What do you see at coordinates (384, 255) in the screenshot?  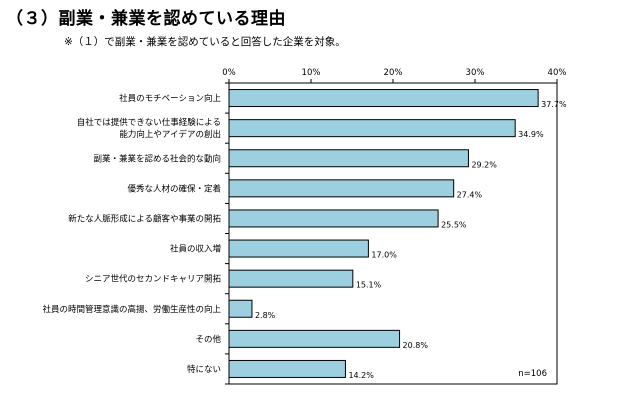 I see `value-label: 17.0%` at bounding box center [384, 255].